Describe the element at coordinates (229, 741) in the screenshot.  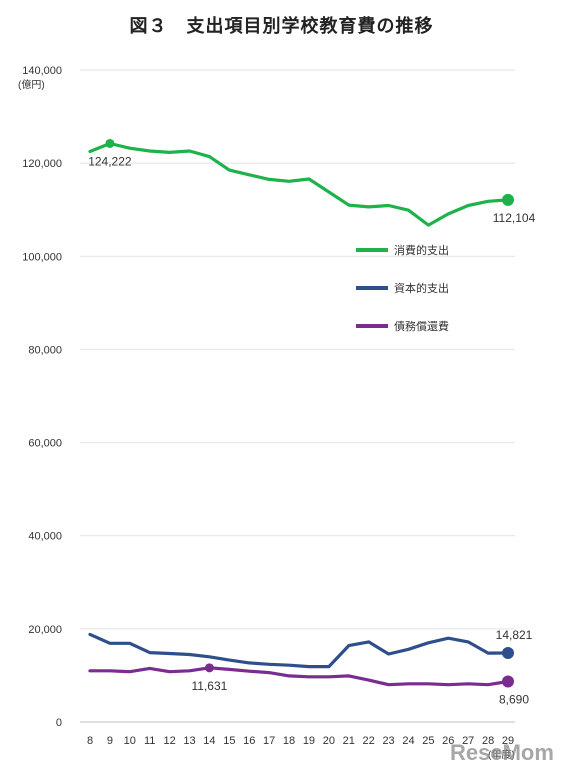
I see `x-tick-label: 15` at that location.